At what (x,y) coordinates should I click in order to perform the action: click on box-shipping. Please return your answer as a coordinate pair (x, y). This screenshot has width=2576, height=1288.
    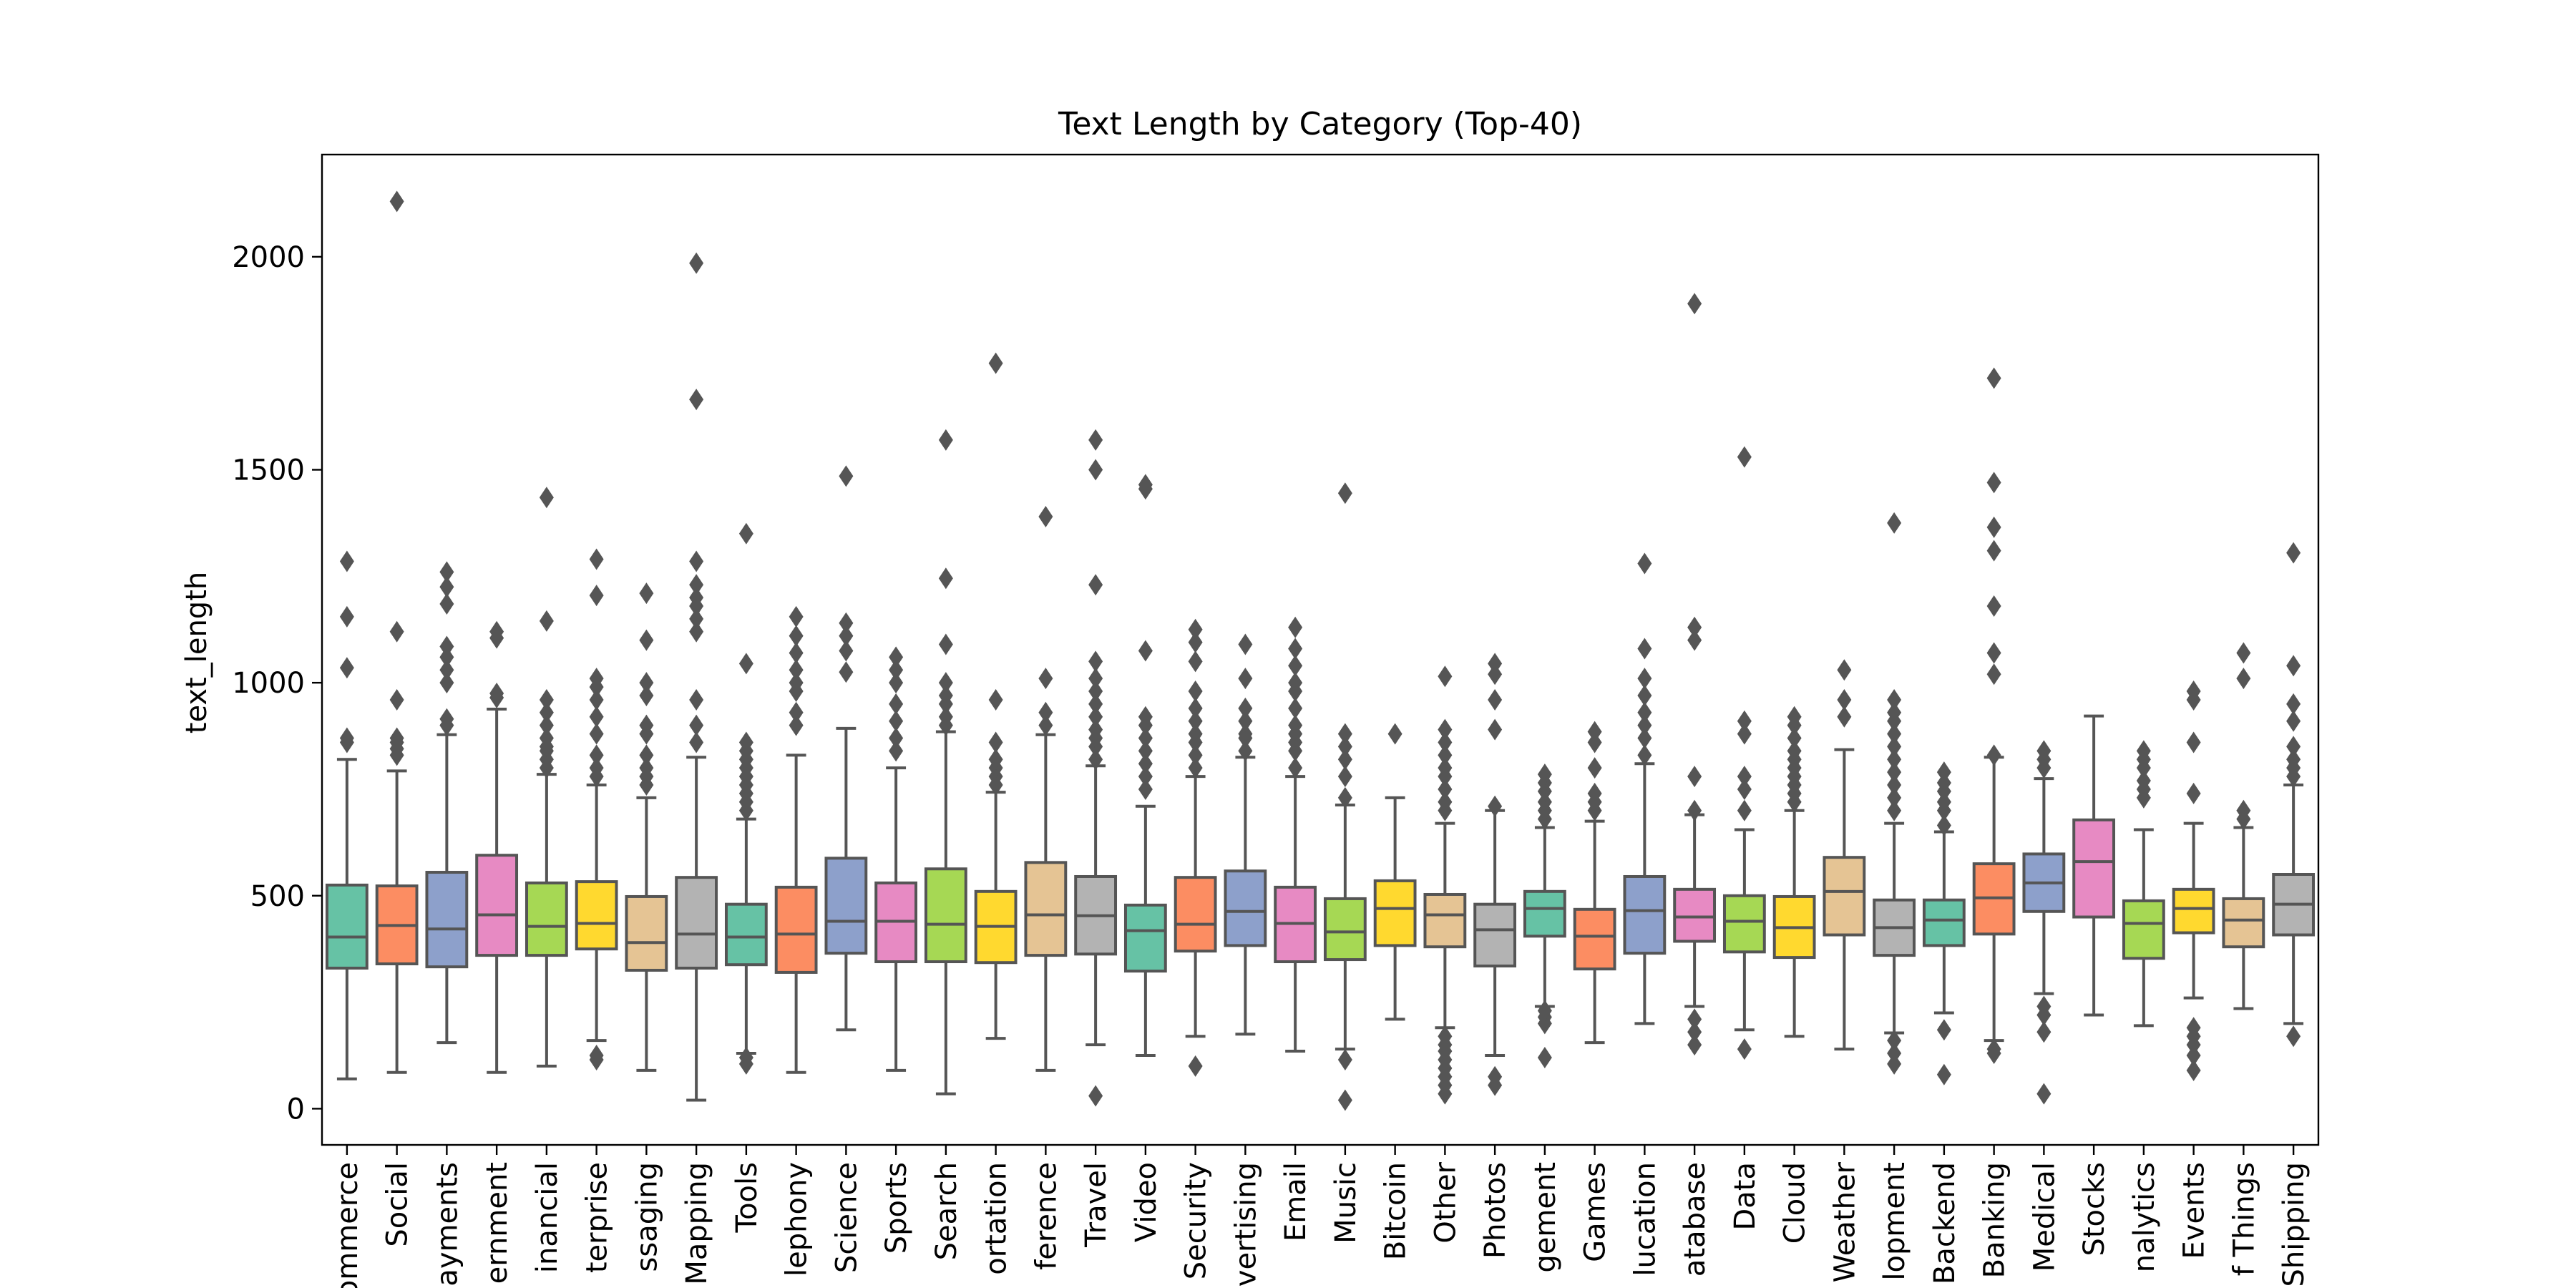
    Looking at the image, I should click on (2294, 795).